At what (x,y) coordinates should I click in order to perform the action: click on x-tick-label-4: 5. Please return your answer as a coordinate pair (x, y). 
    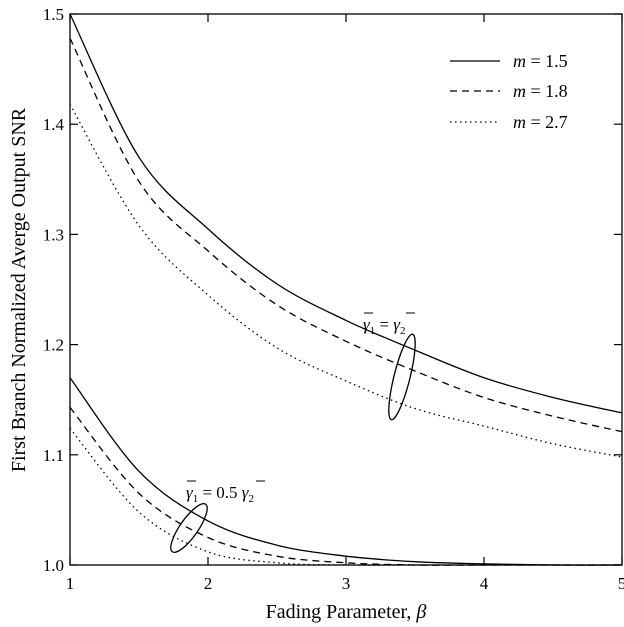
    Looking at the image, I should click on (621, 583).